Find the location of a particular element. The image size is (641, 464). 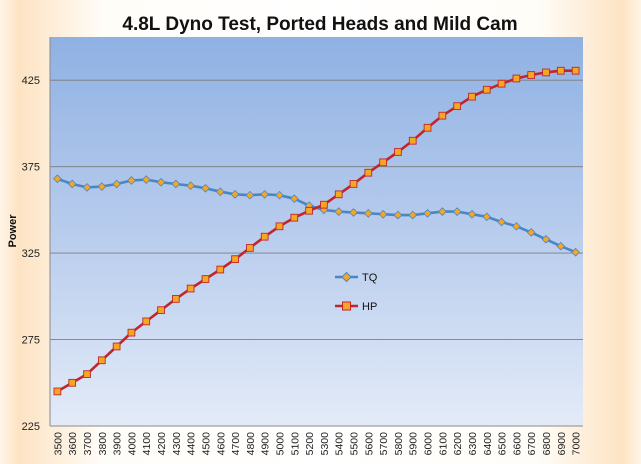

x-tick-label: 4100 is located at coordinates (147, 444).